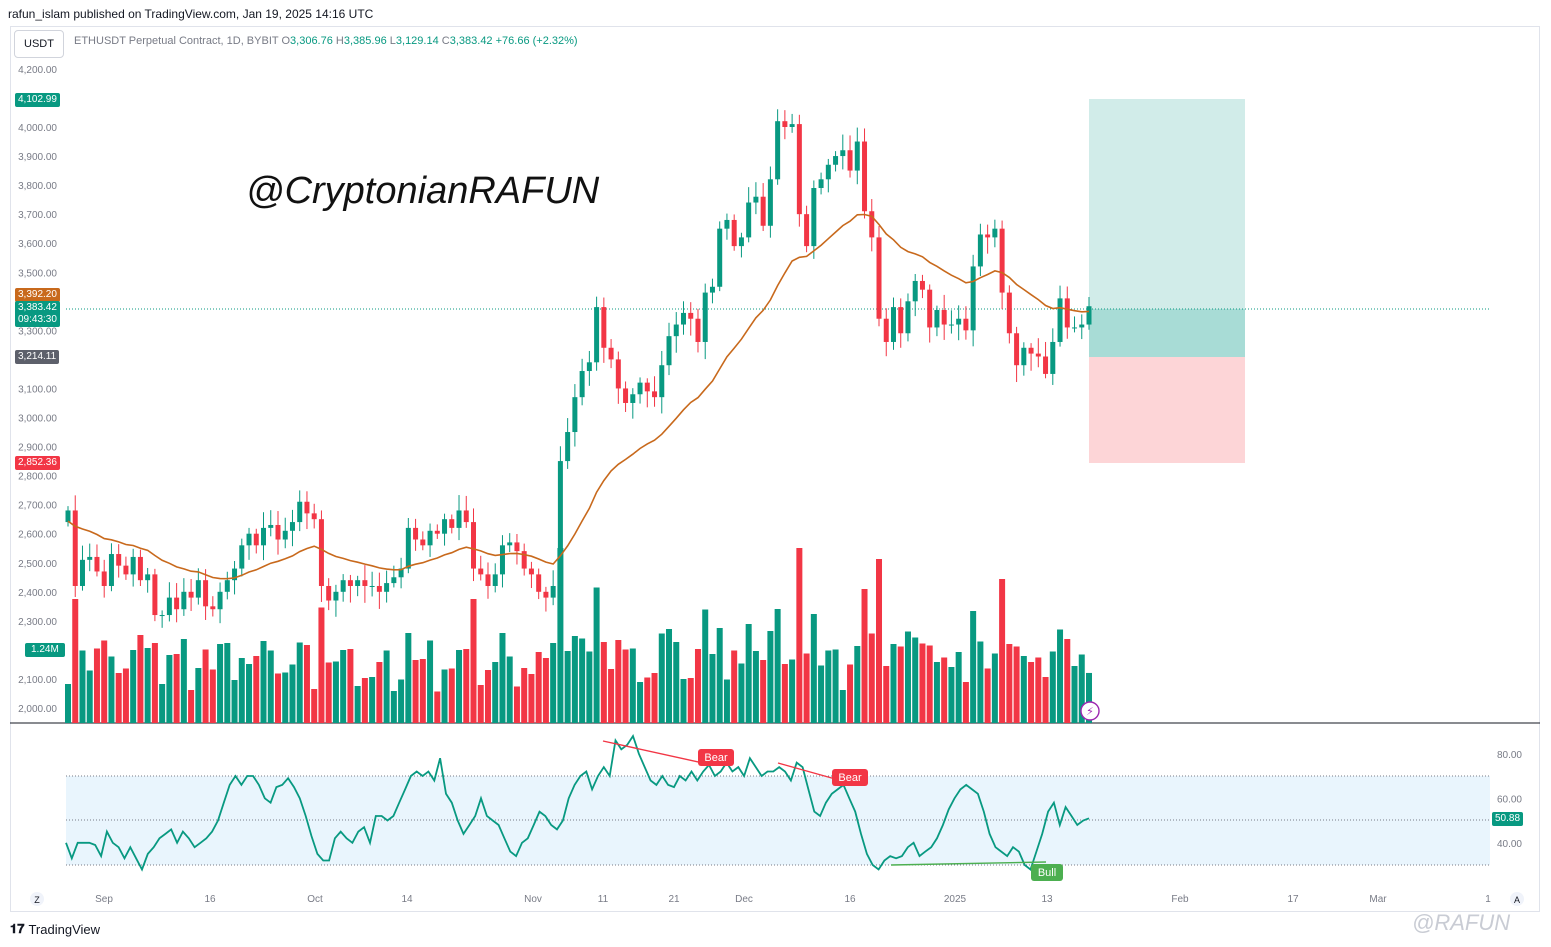  What do you see at coordinates (471, 41) in the screenshot?
I see `close-value: 3,383.42` at bounding box center [471, 41].